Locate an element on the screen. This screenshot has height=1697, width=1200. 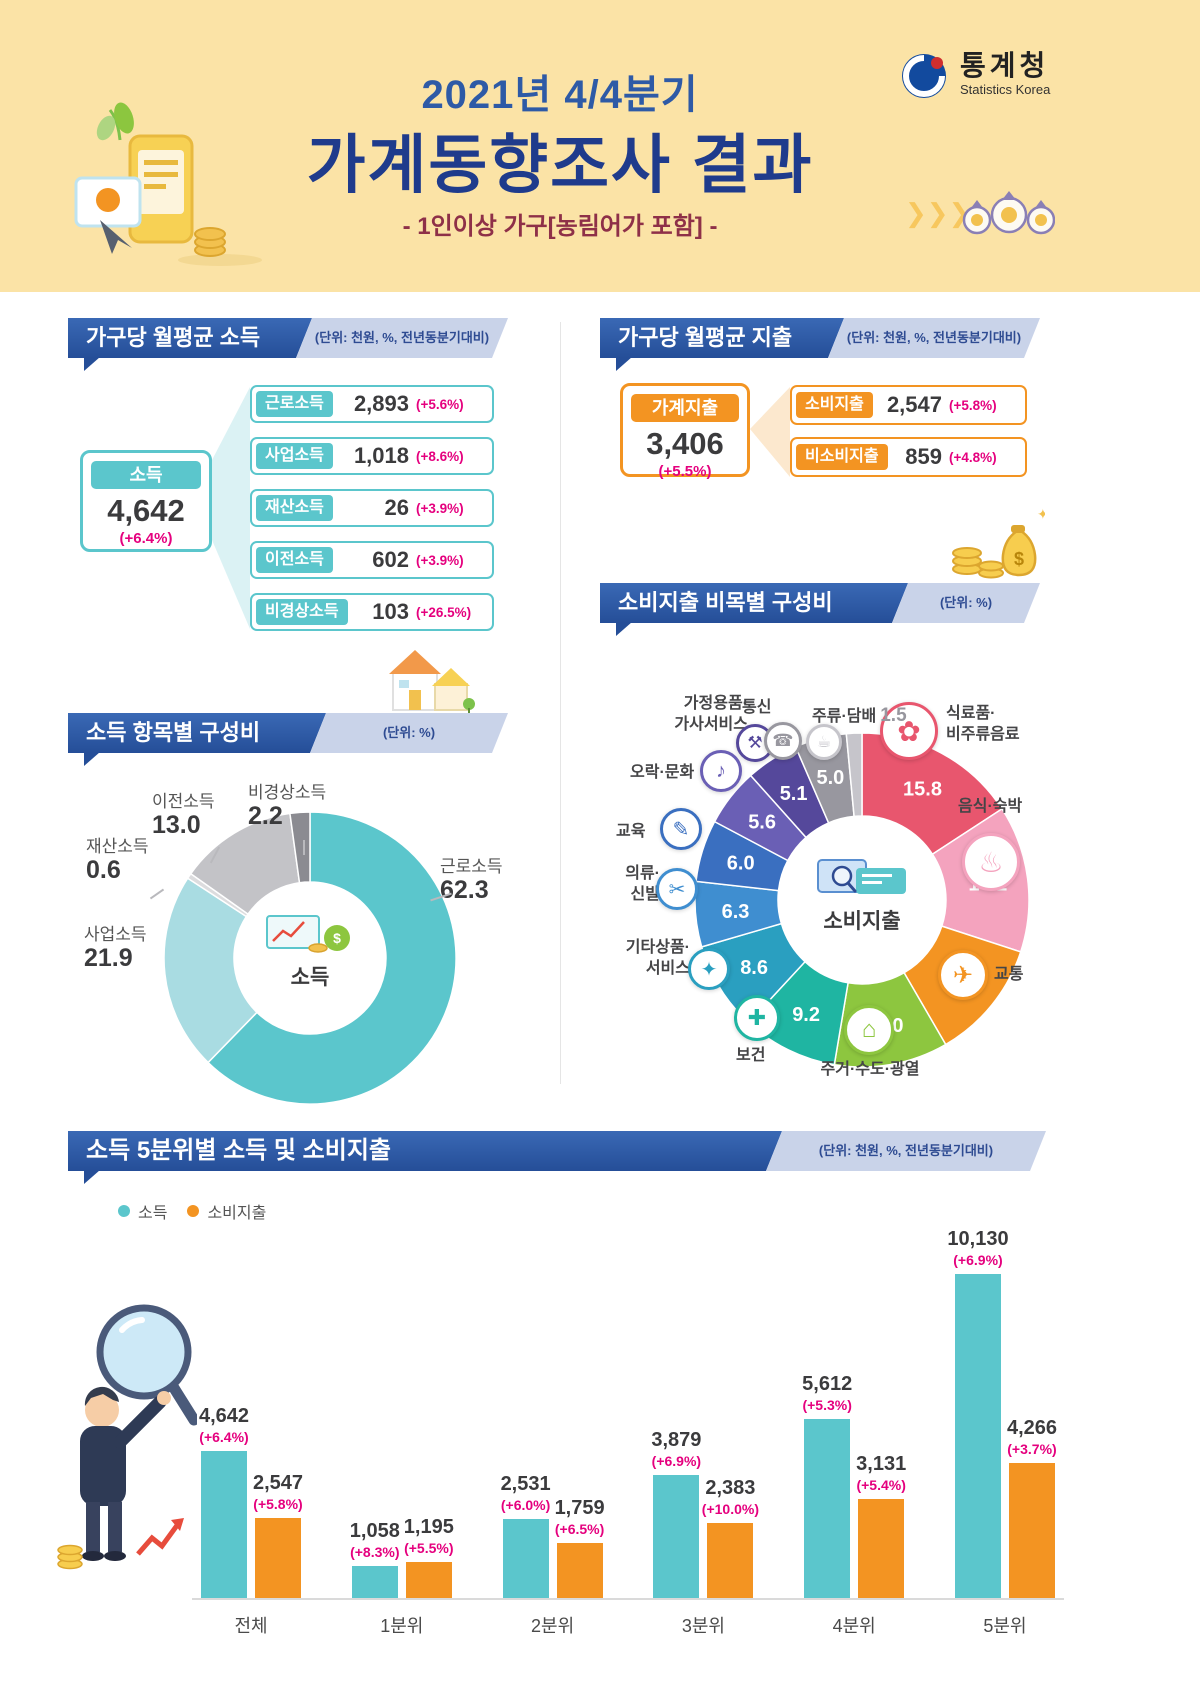
income-item-row: 사업소득 1,018 (+8.6%) is located at coordinates (372, 456).